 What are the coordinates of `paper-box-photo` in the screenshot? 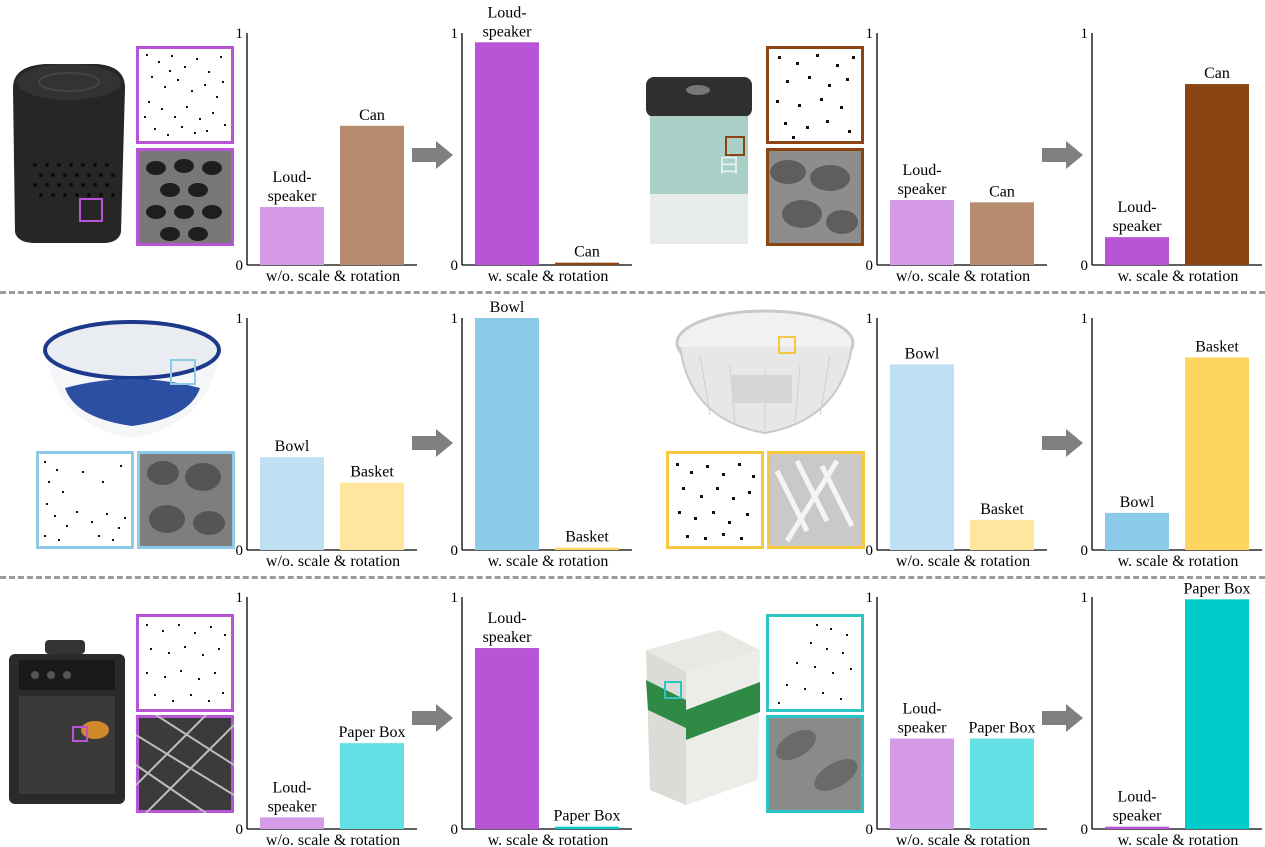 It's located at (703, 717).